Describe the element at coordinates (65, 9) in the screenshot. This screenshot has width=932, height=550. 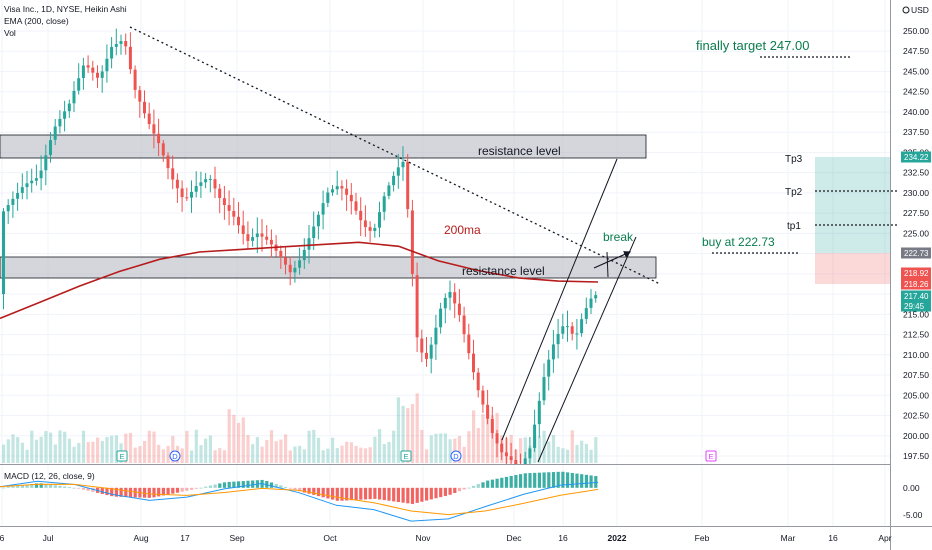
I see `legend-symbol: Visa Inc., 1D, NYSE, Heikin Ashi` at that location.